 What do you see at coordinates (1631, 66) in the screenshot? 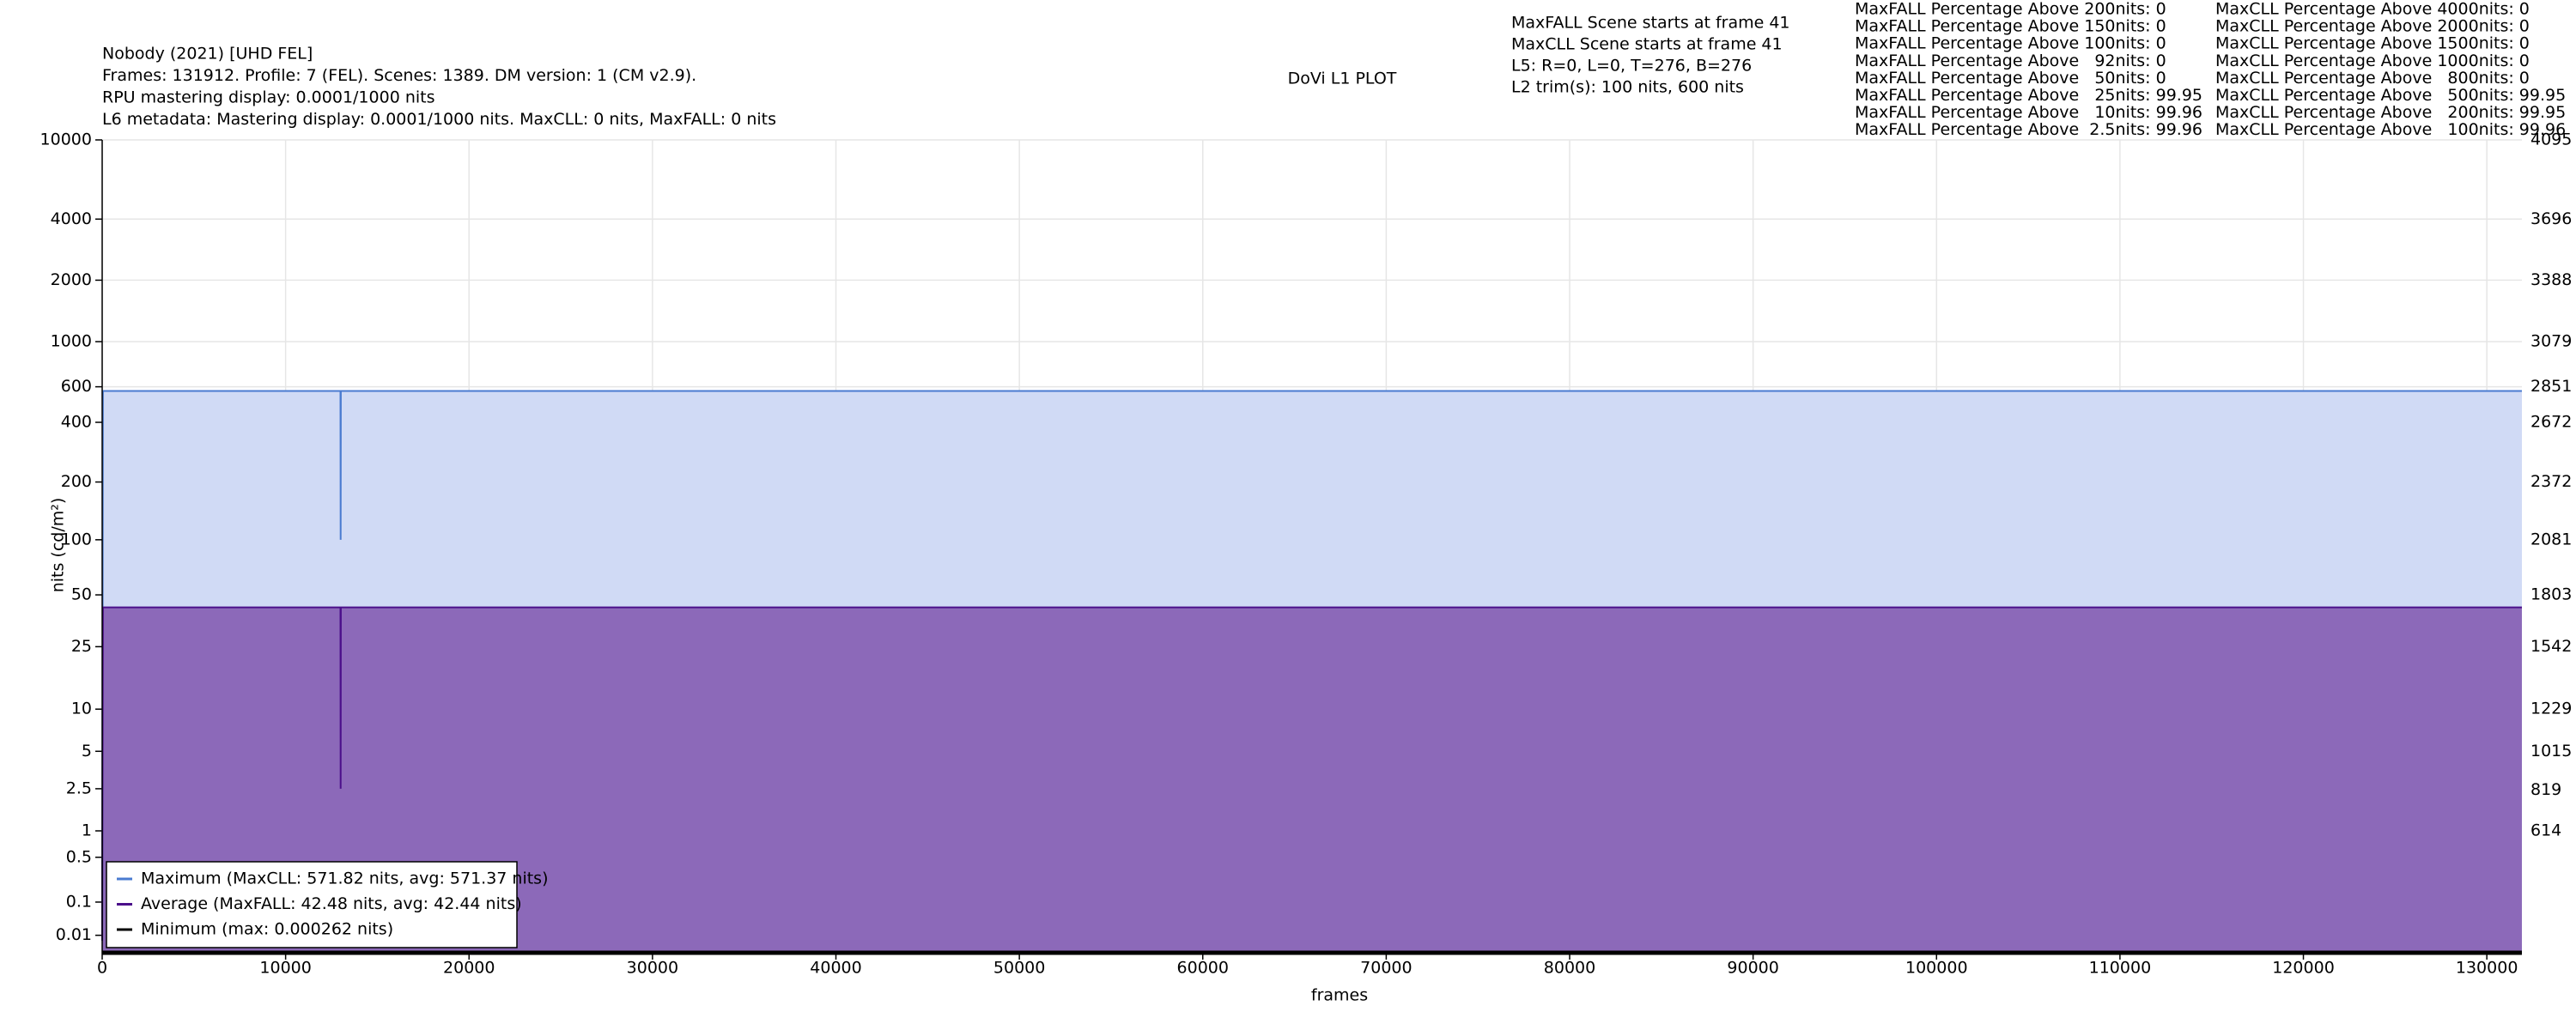
I see `scene-info: L5: R=0, L=0, T=276, B=276` at bounding box center [1631, 66].